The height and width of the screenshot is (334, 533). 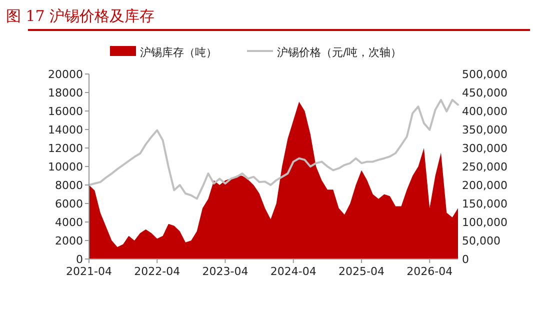 I want to click on y2-tick-label: 300,000, so click(x=485, y=148).